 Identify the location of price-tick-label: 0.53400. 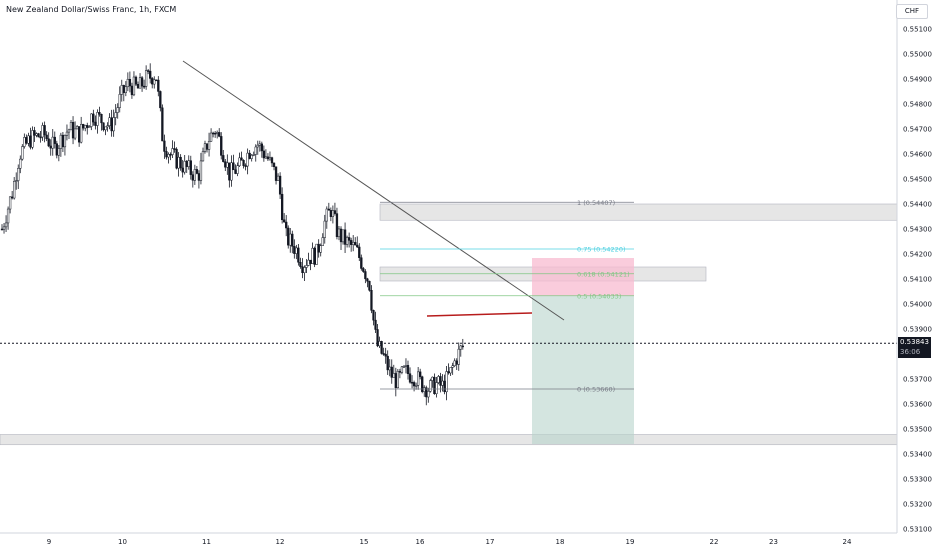
(917, 455).